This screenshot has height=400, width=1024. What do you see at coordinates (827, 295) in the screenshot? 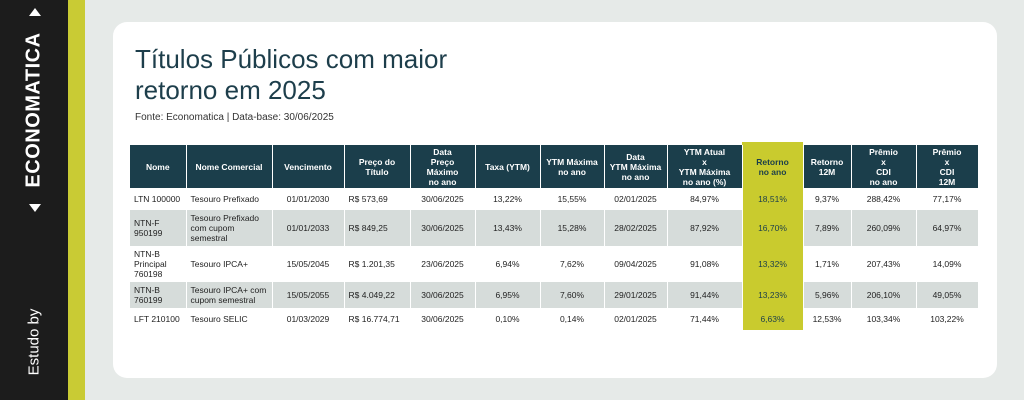
I see `table-cell: 5,96%` at bounding box center [827, 295].